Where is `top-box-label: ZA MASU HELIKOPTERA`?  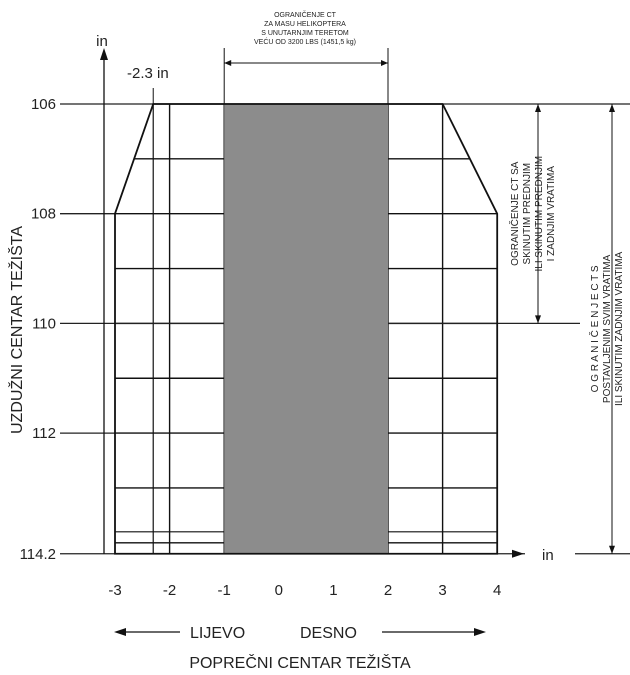 top-box-label: ZA MASU HELIKOPTERA is located at coordinates (305, 24).